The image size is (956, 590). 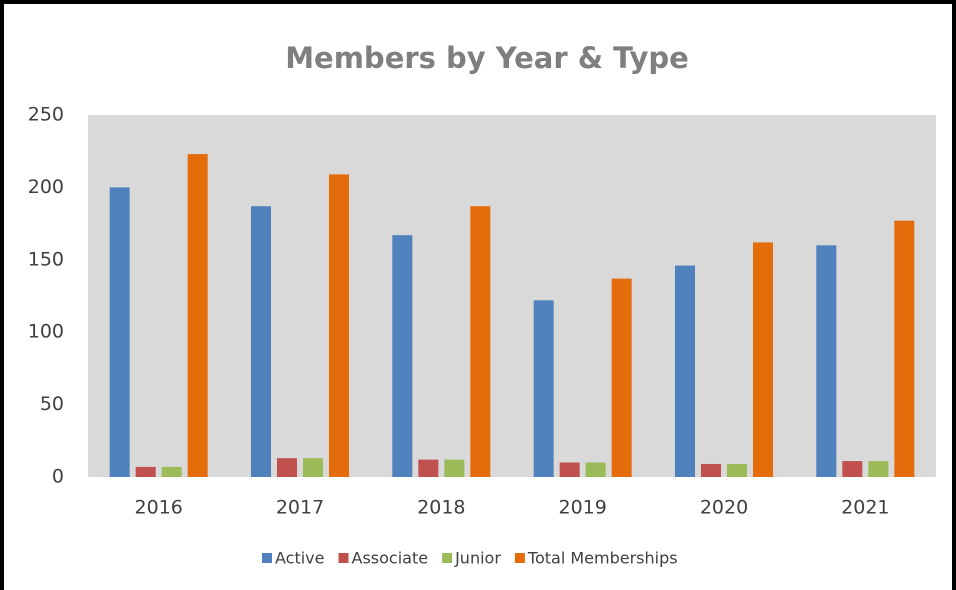 I want to click on x-tick-label: 2020, so click(x=724, y=508).